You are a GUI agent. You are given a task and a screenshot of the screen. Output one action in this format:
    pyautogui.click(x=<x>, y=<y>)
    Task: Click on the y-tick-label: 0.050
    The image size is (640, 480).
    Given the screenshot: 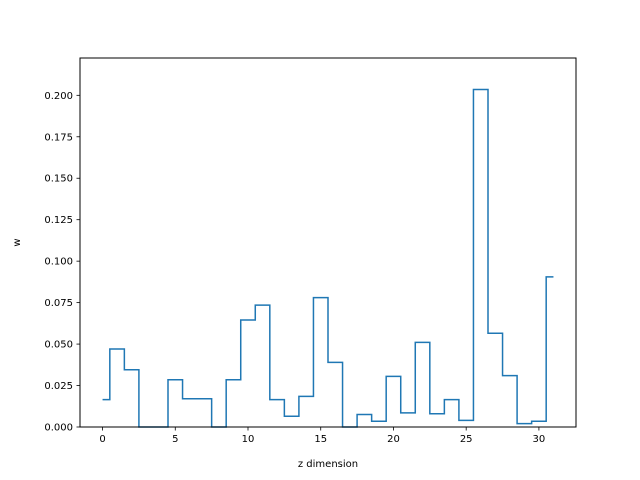 What is the action you would take?
    pyautogui.click(x=58, y=345)
    